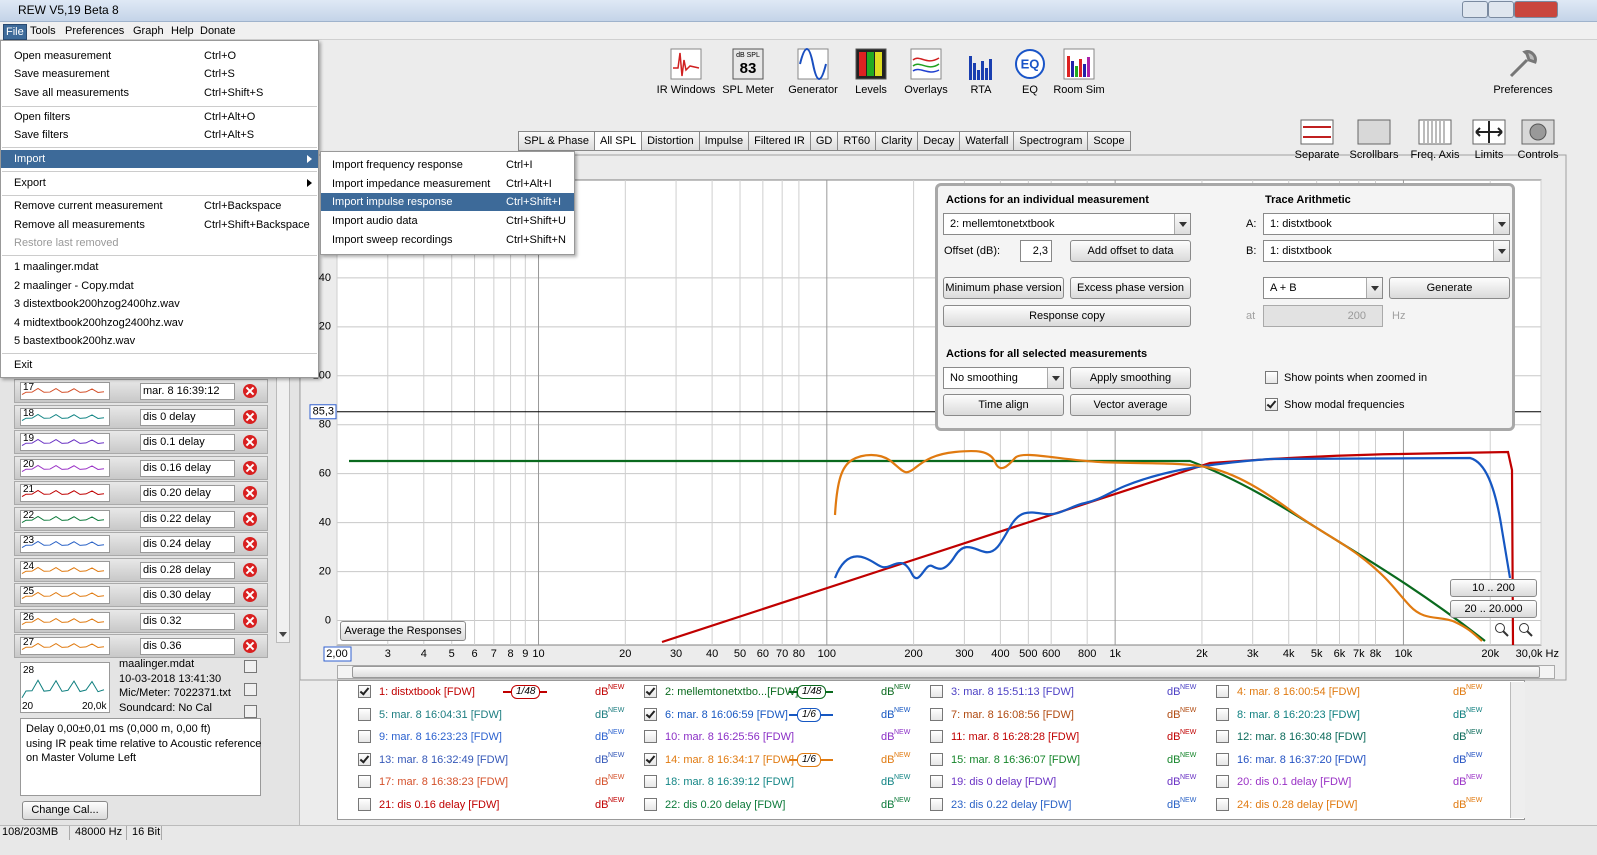 This screenshot has width=1597, height=855. What do you see at coordinates (42, 117) in the screenshot?
I see `menu-item-label: Open filters` at bounding box center [42, 117].